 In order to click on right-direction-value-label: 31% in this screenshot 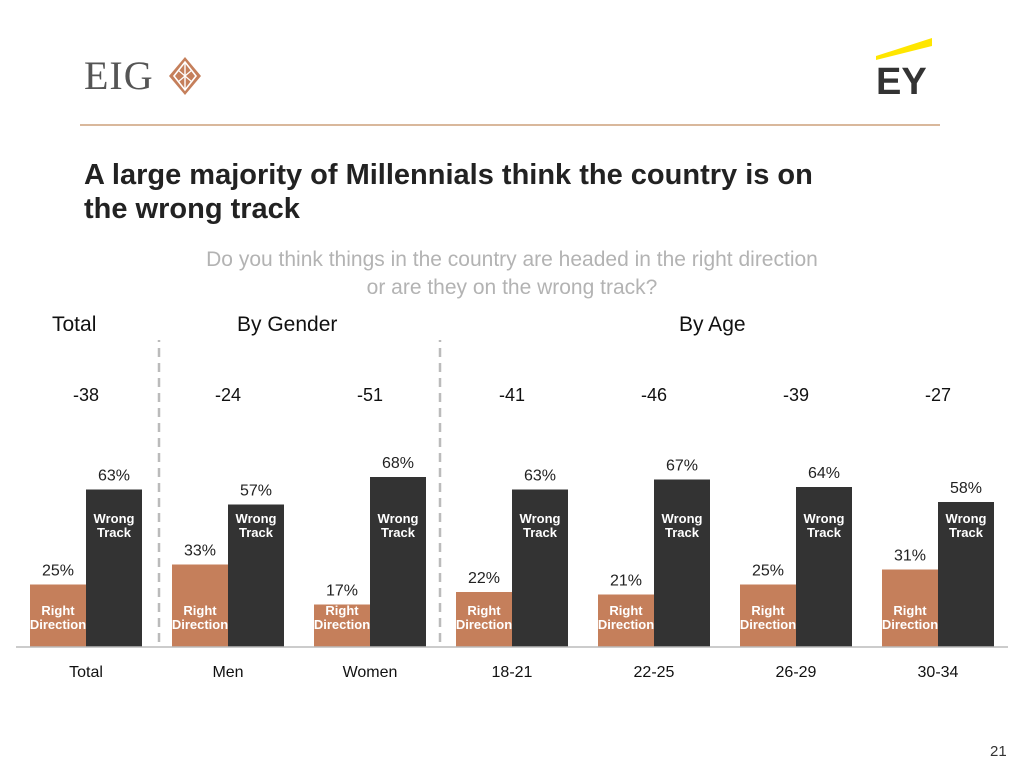, I will do `click(910, 556)`.